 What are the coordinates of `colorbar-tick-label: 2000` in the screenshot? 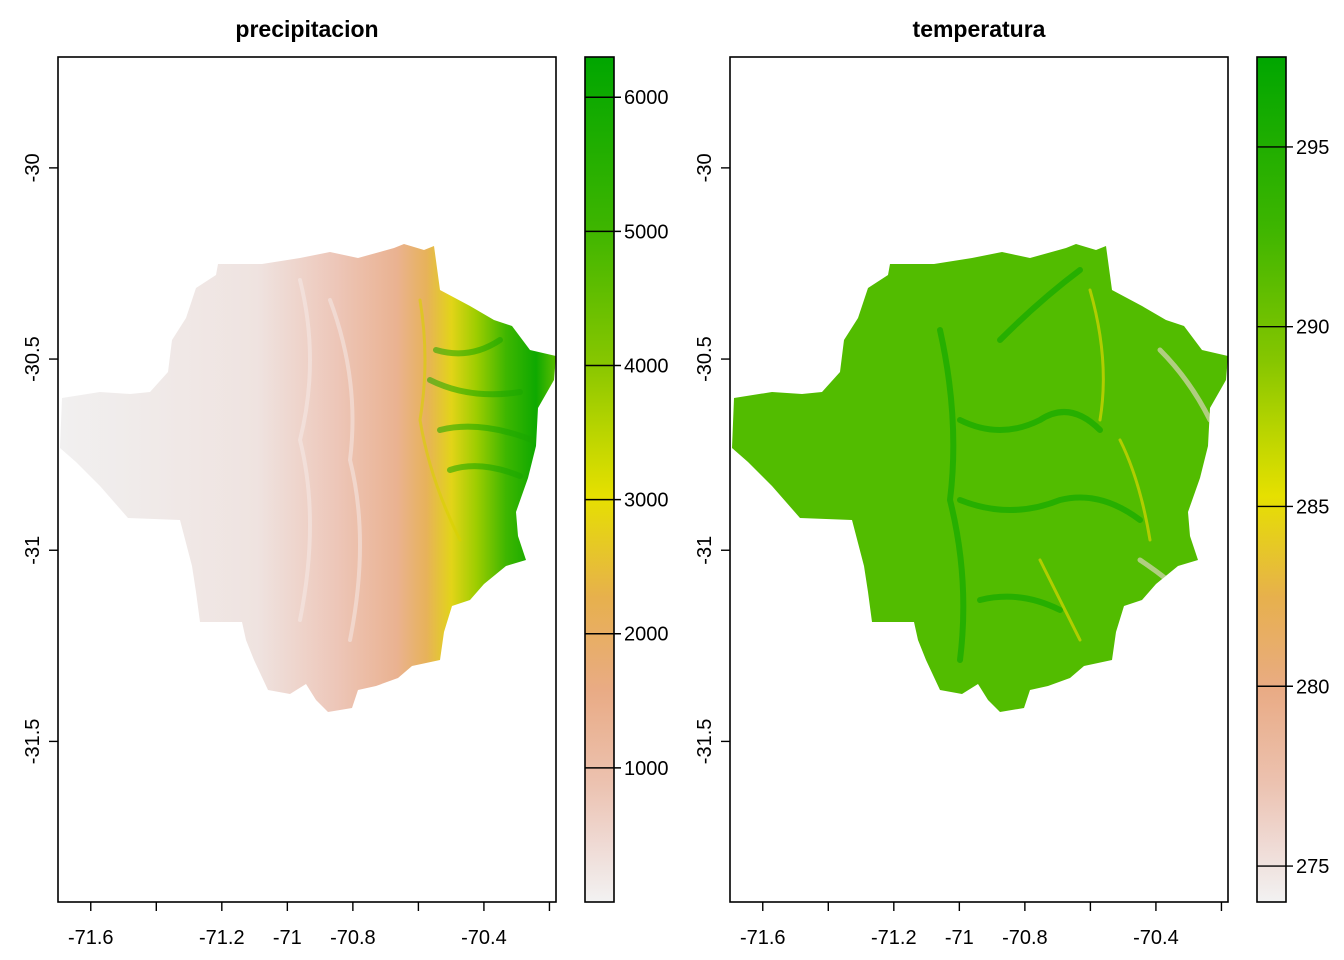 It's located at (646, 635).